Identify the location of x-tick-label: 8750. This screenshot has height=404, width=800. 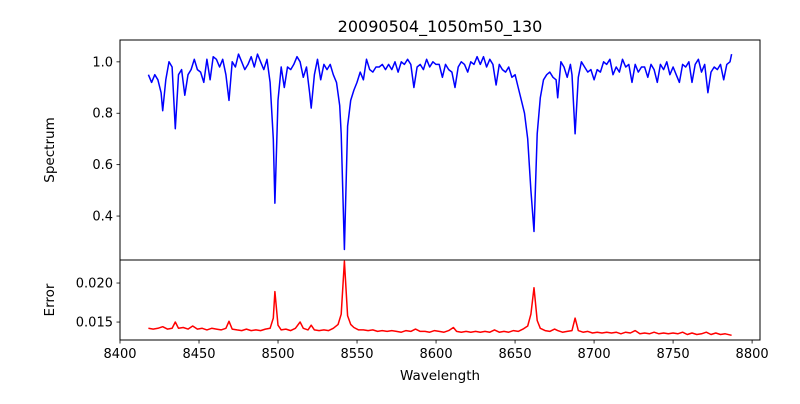
(673, 354).